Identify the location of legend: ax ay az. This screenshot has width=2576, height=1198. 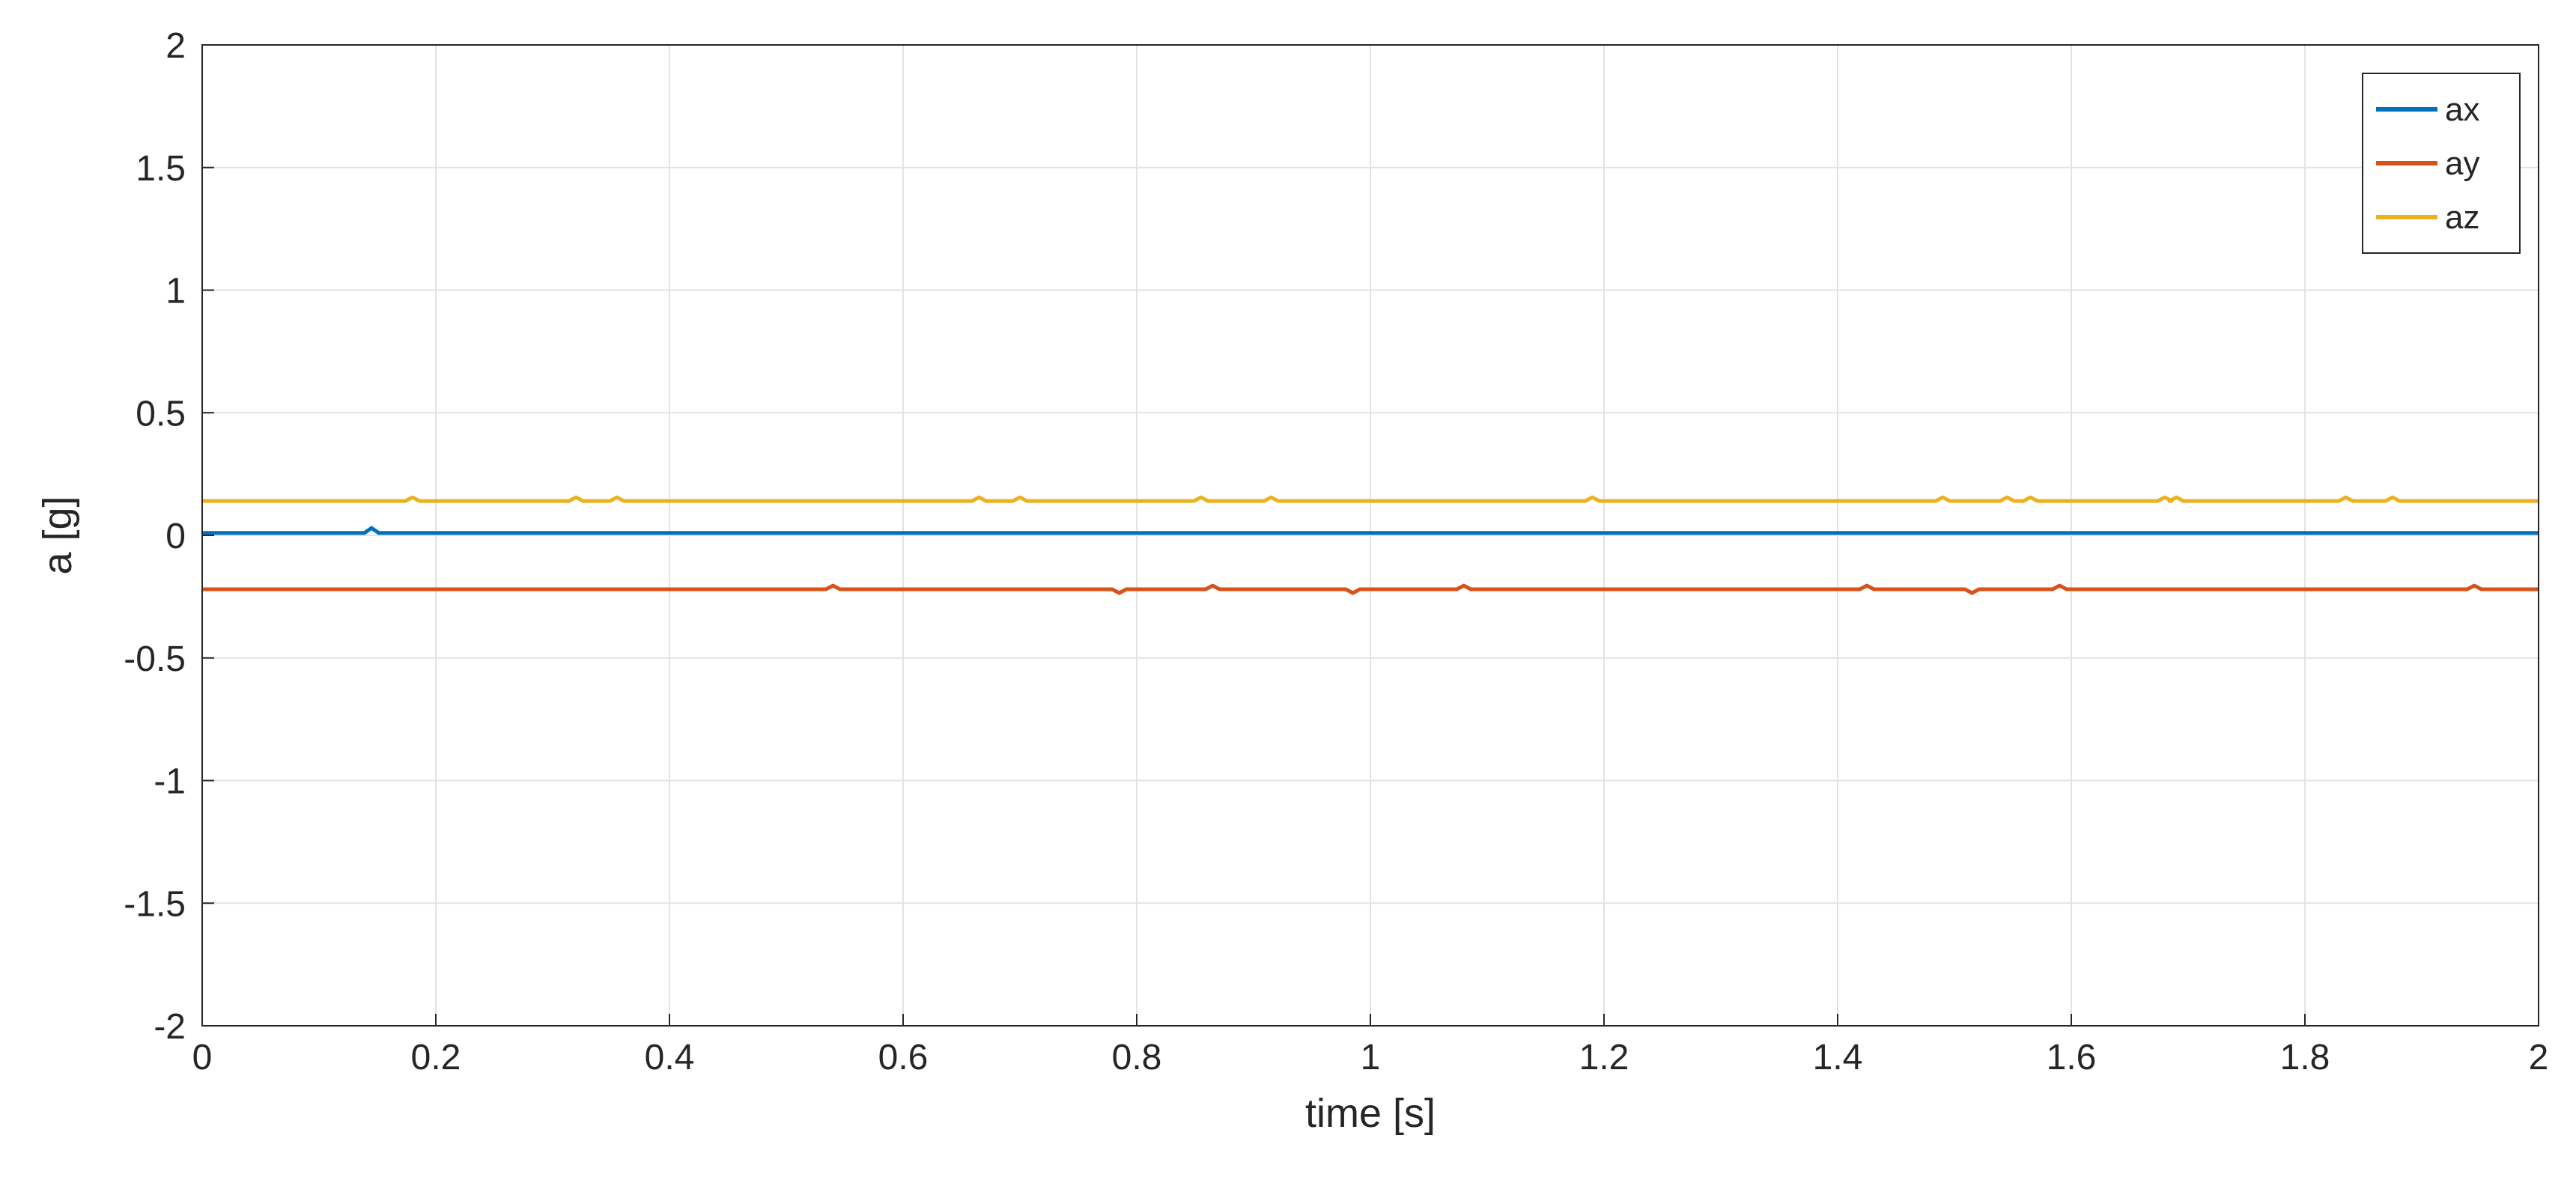
(2441, 163).